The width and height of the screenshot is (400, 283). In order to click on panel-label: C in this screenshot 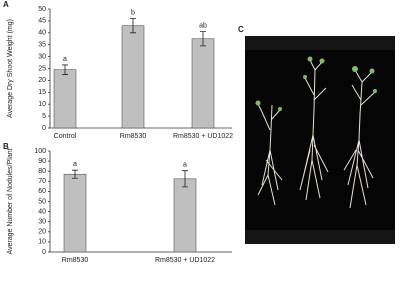, I will do `click(241, 29)`.